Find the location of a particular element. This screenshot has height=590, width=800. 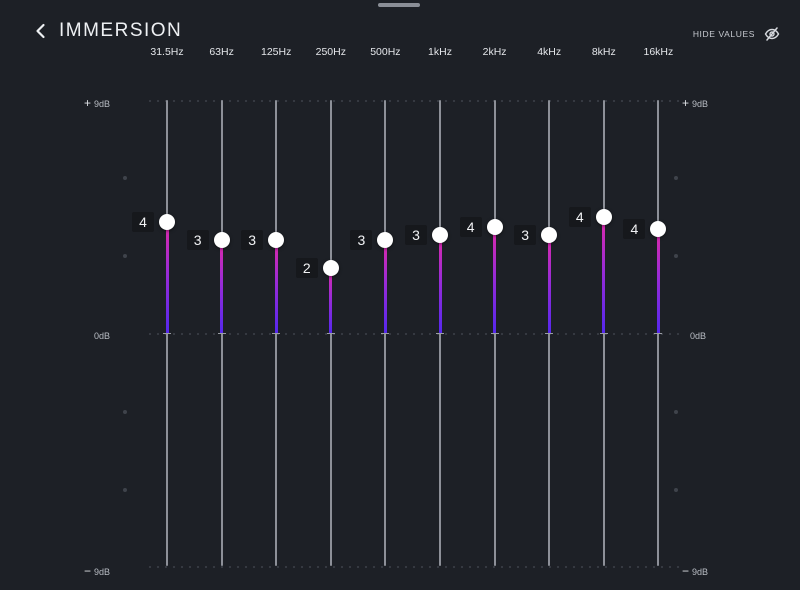

scale-mid-left: 0dB is located at coordinates (75, 336).